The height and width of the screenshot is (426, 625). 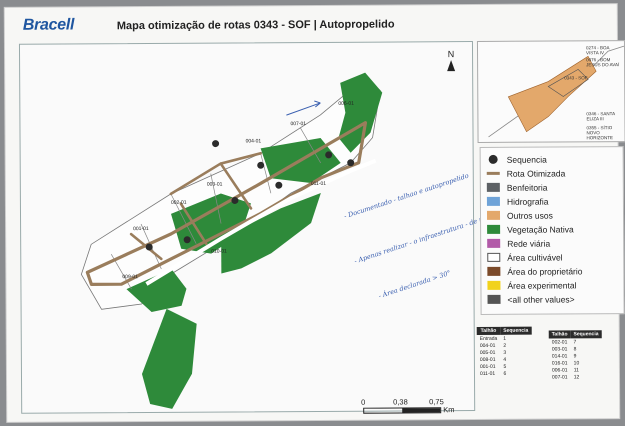 What do you see at coordinates (494, 243) in the screenshot?
I see `rede-viaria-swatch` at bounding box center [494, 243].